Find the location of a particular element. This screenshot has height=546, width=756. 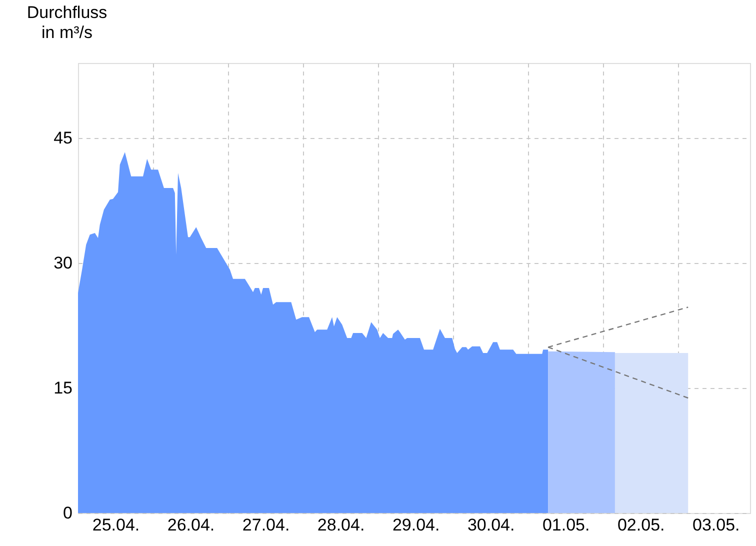

x-tick-label: 03.05. is located at coordinates (716, 525).